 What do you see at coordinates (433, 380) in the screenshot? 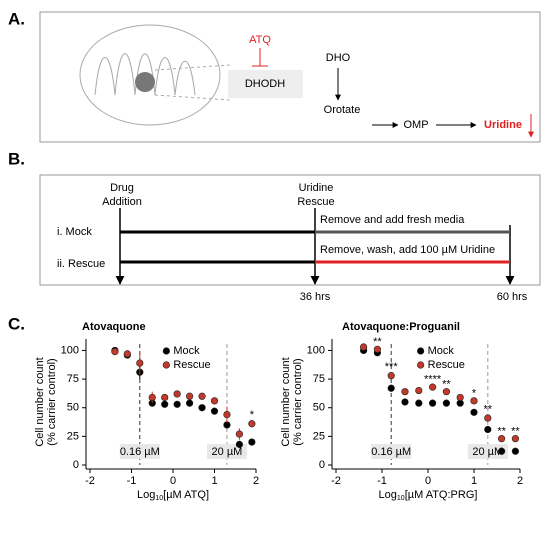
I see `significance-label: ****` at bounding box center [433, 380].